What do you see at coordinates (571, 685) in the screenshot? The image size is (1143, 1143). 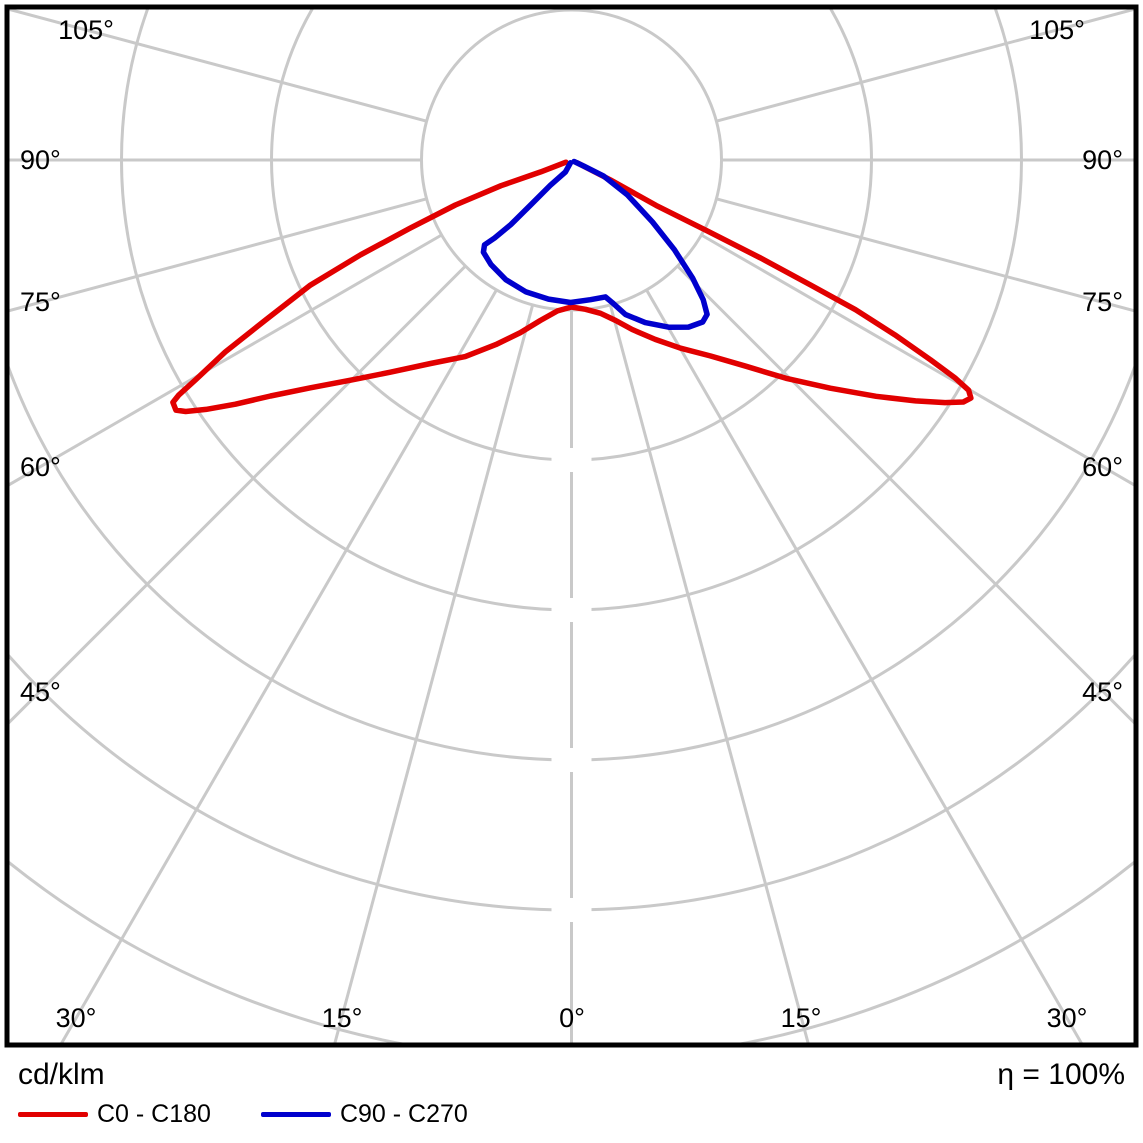 I see `radial-tick-masks` at bounding box center [571, 685].